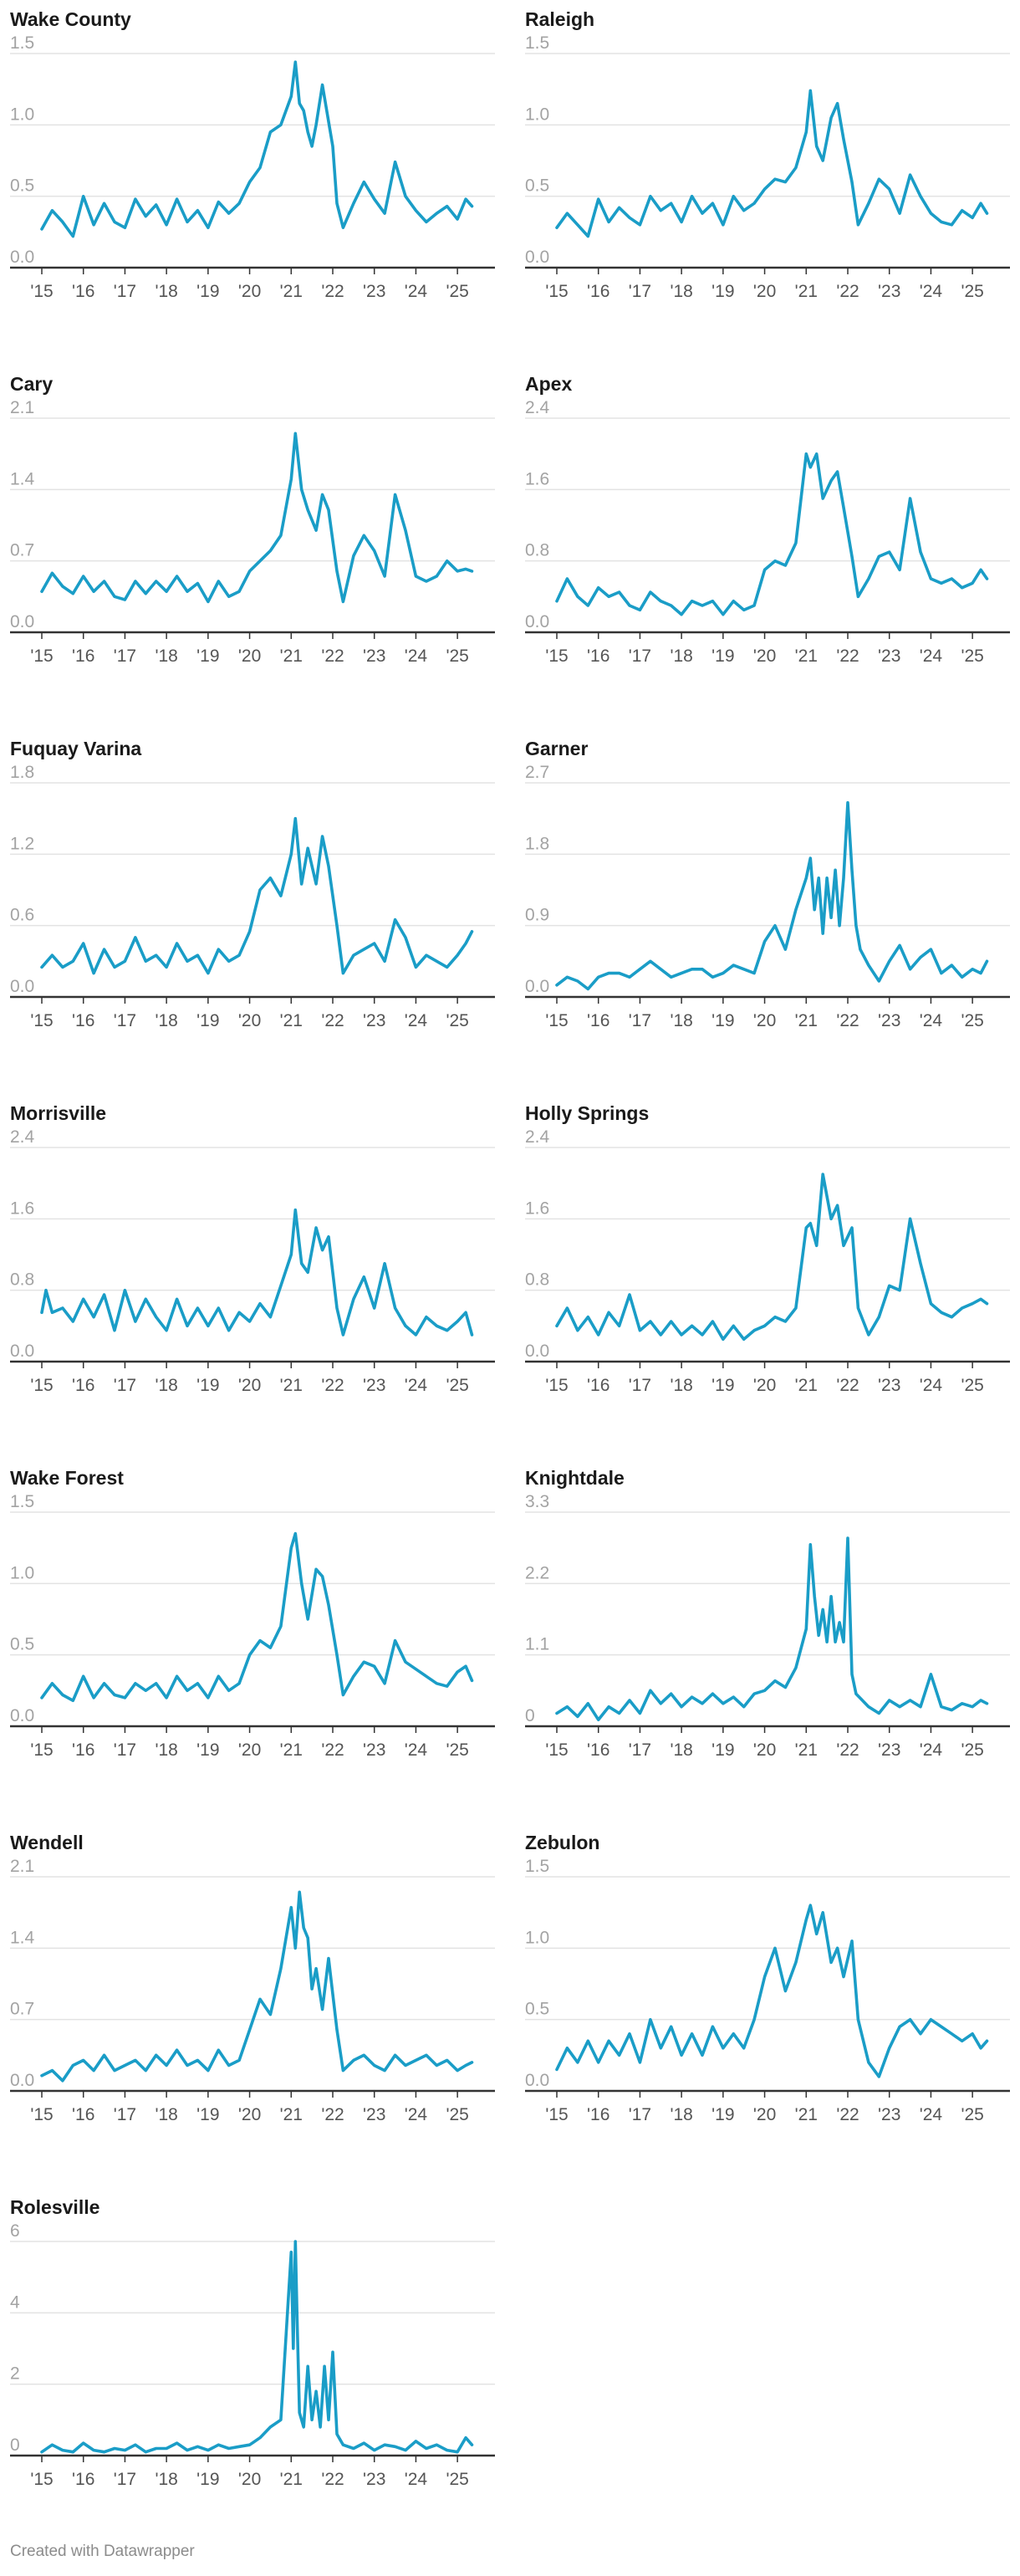 The height and width of the screenshot is (2576, 1020). Describe the element at coordinates (257, 1617) in the screenshot. I see `series-line-wake-forest` at that location.